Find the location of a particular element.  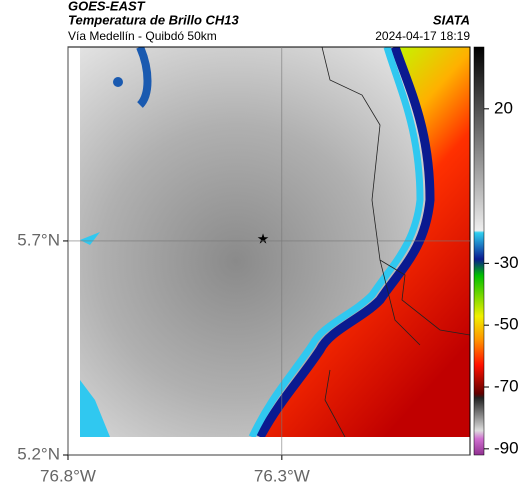

region: Vía Medellín - Quibdó 50km is located at coordinates (142, 36).